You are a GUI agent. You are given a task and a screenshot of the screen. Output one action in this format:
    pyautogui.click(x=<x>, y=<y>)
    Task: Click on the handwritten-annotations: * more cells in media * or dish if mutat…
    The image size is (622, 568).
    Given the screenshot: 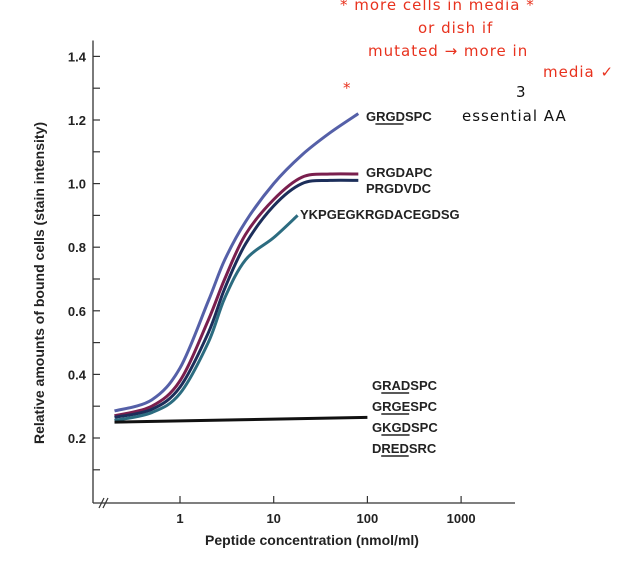 What is the action you would take?
    pyautogui.click(x=477, y=62)
    